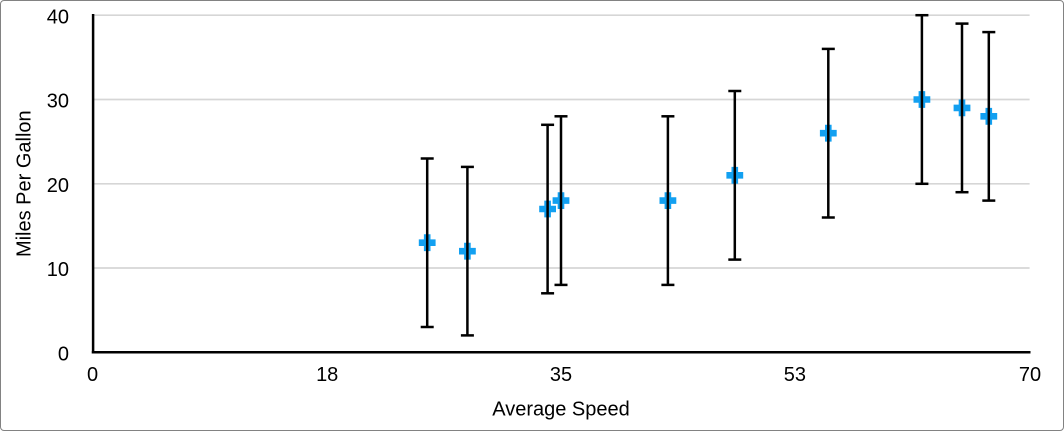 This screenshot has width=1064, height=431. I want to click on svg-text: Miles Per Gallon, so click(25, 183).